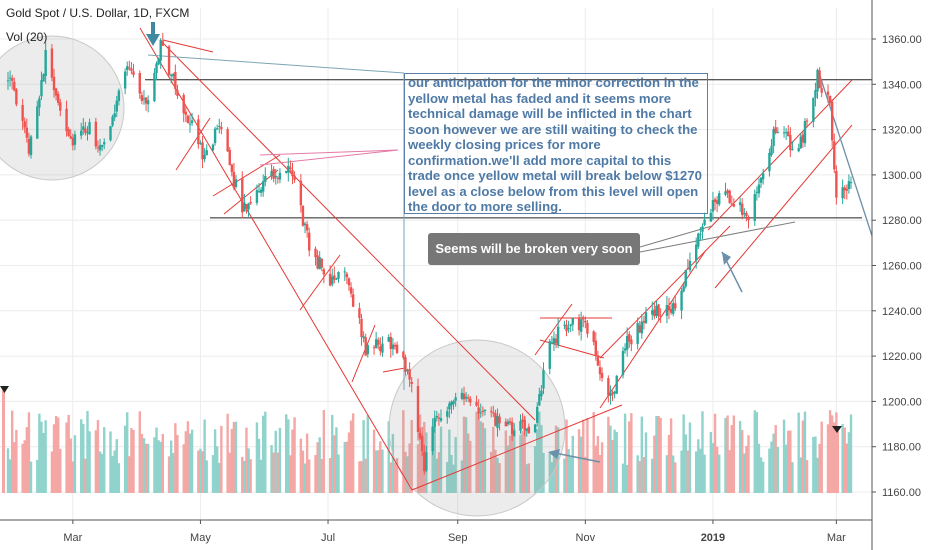  What do you see at coordinates (901, 493) in the screenshot?
I see `y-tick-label: 1160.00` at bounding box center [901, 493].